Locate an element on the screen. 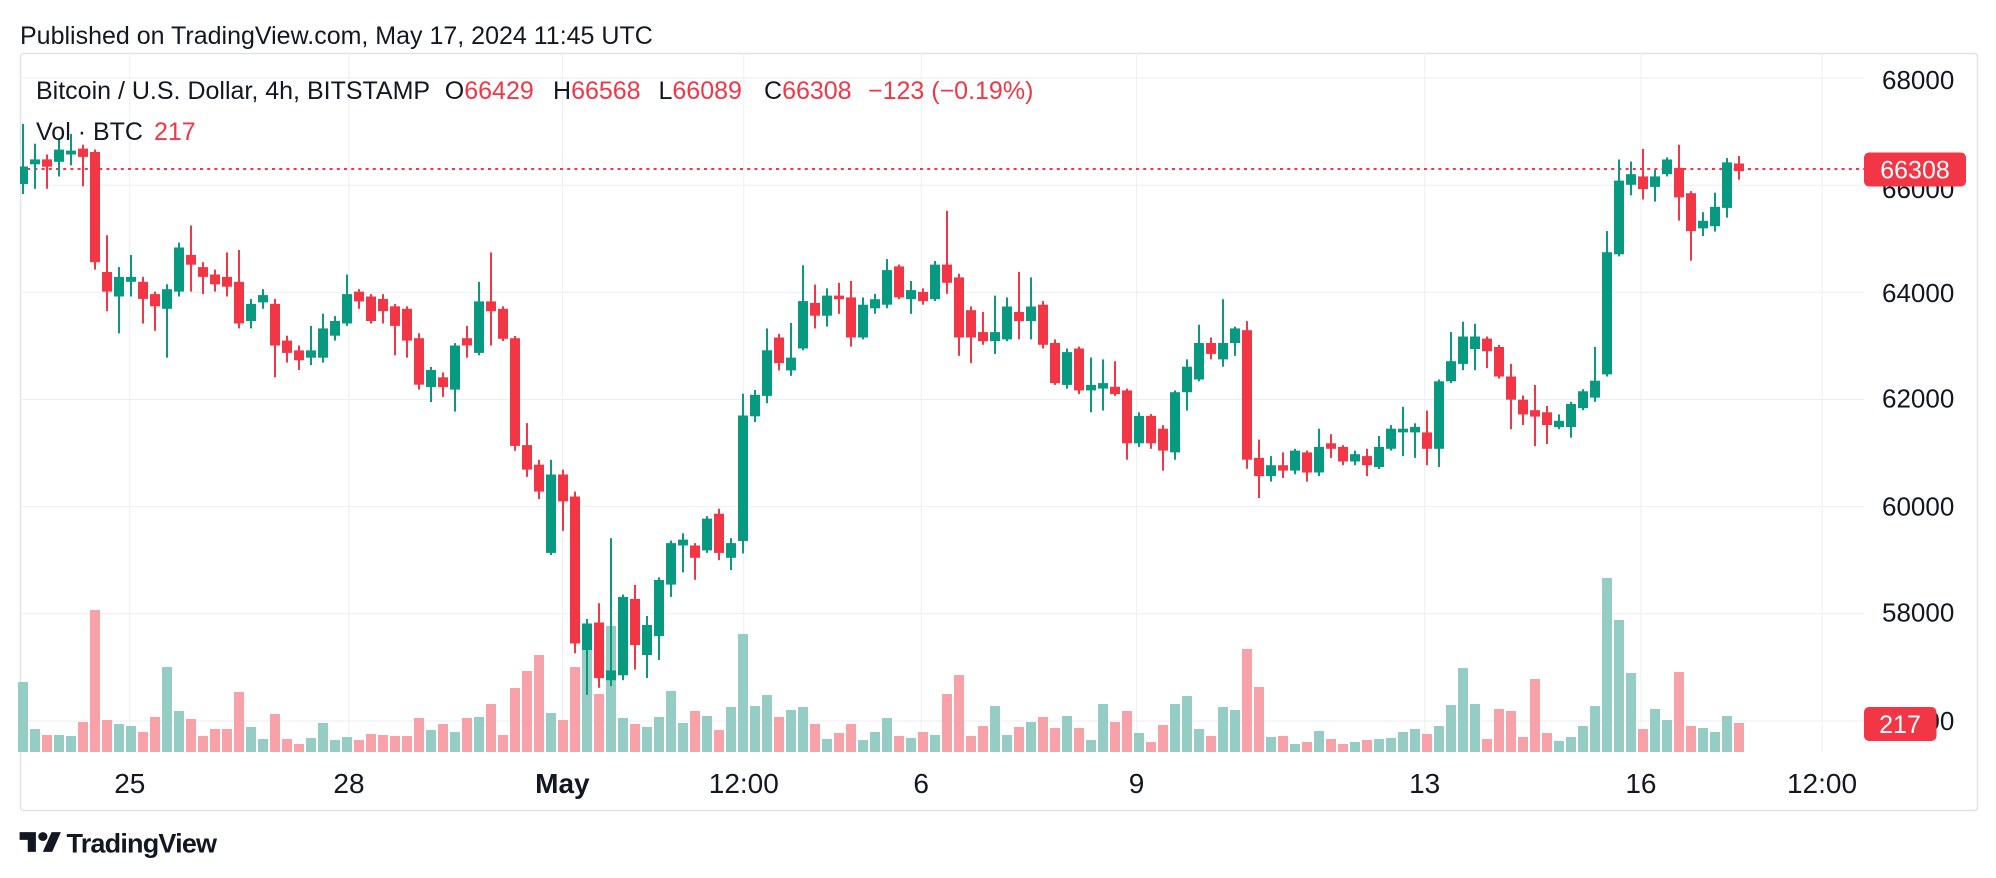  svg-text: 64000 is located at coordinates (1918, 293).